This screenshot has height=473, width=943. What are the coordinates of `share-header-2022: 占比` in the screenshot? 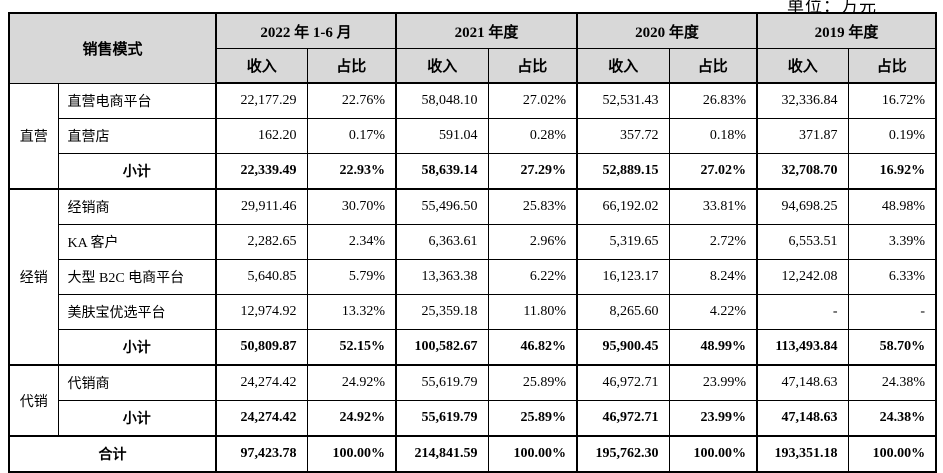 It's located at (351, 66).